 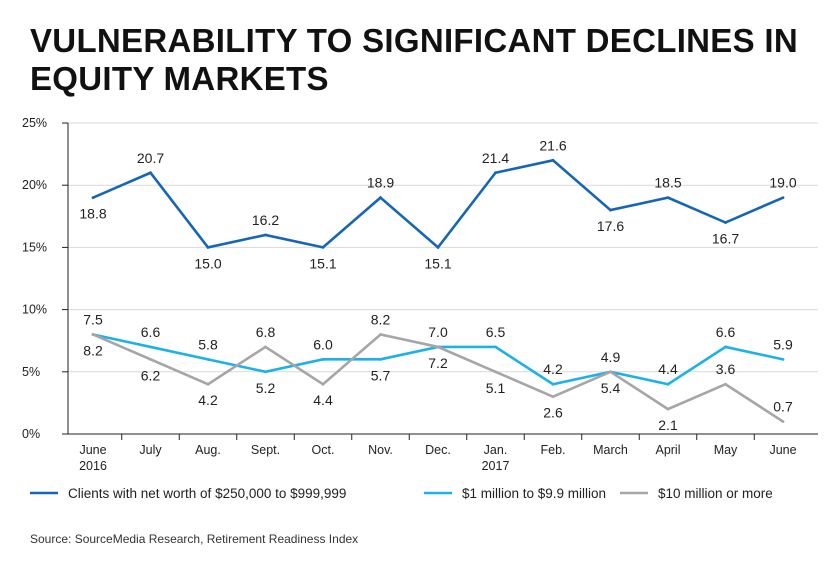 What do you see at coordinates (552, 450) in the screenshot?
I see `x-tick-label: Feb.` at bounding box center [552, 450].